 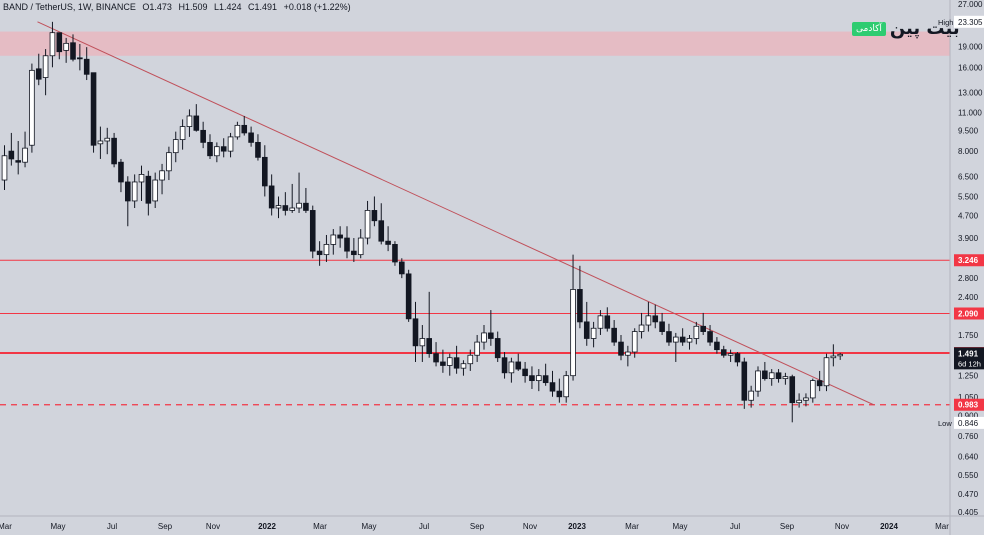 I want to click on x-tick-label: May, so click(x=679, y=526).